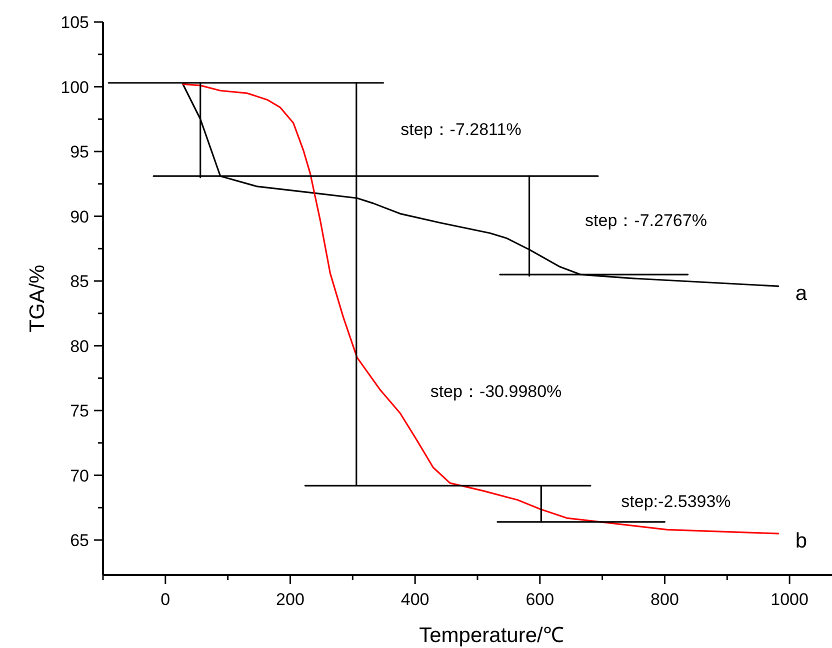 This screenshot has width=832, height=648. What do you see at coordinates (37, 298) in the screenshot?
I see `y-axis-title: TGA/%` at bounding box center [37, 298].